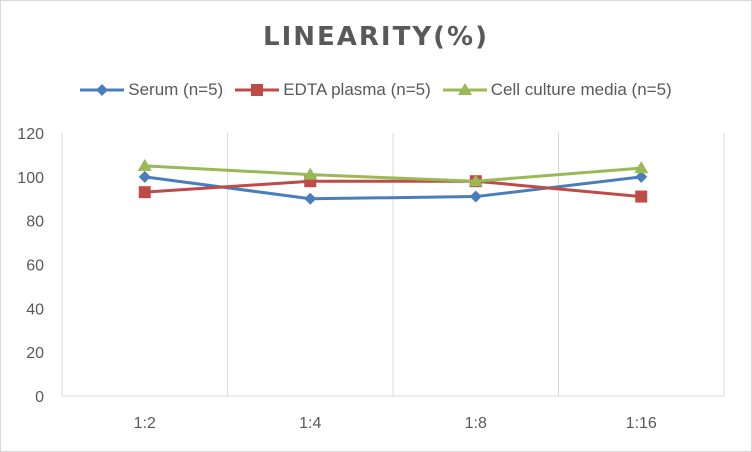 This screenshot has height=452, width=752. What do you see at coordinates (357, 89) in the screenshot?
I see `legend-label: EDTA plasma (n=5)` at bounding box center [357, 89].